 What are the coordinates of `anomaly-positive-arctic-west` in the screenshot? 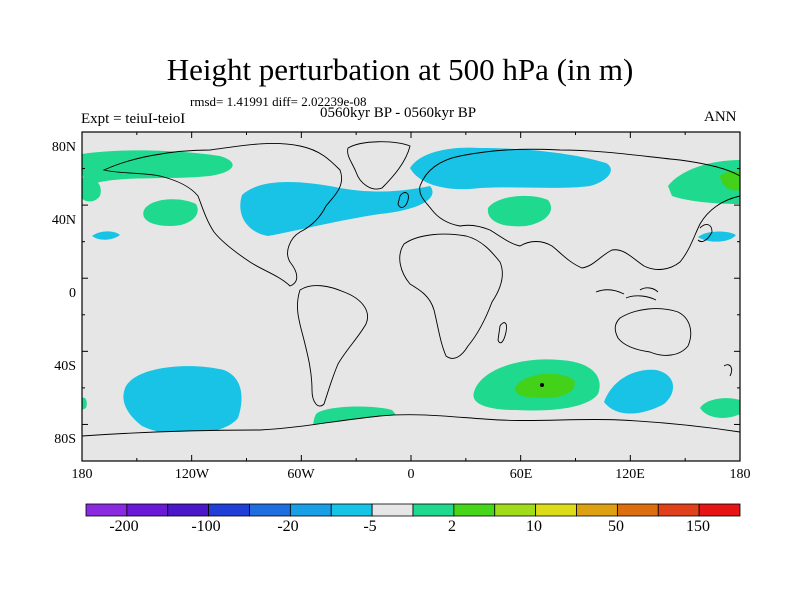 It's located at (157, 167).